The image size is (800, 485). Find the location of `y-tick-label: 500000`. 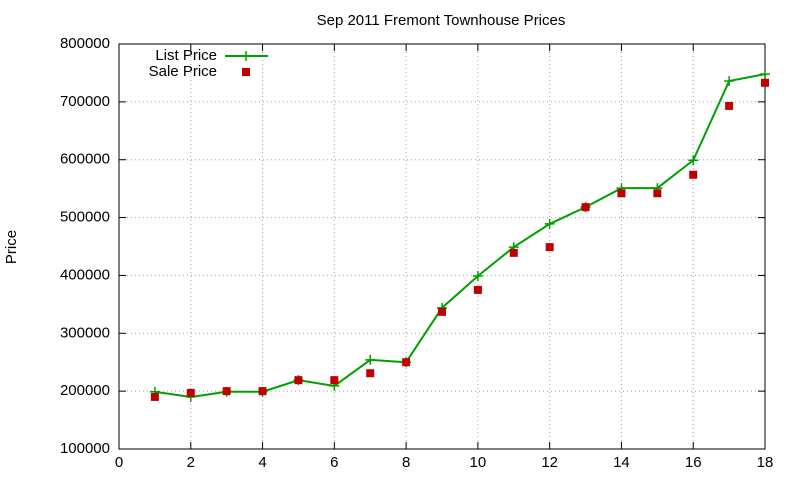

y-tick-label: 500000 is located at coordinates (85, 217).